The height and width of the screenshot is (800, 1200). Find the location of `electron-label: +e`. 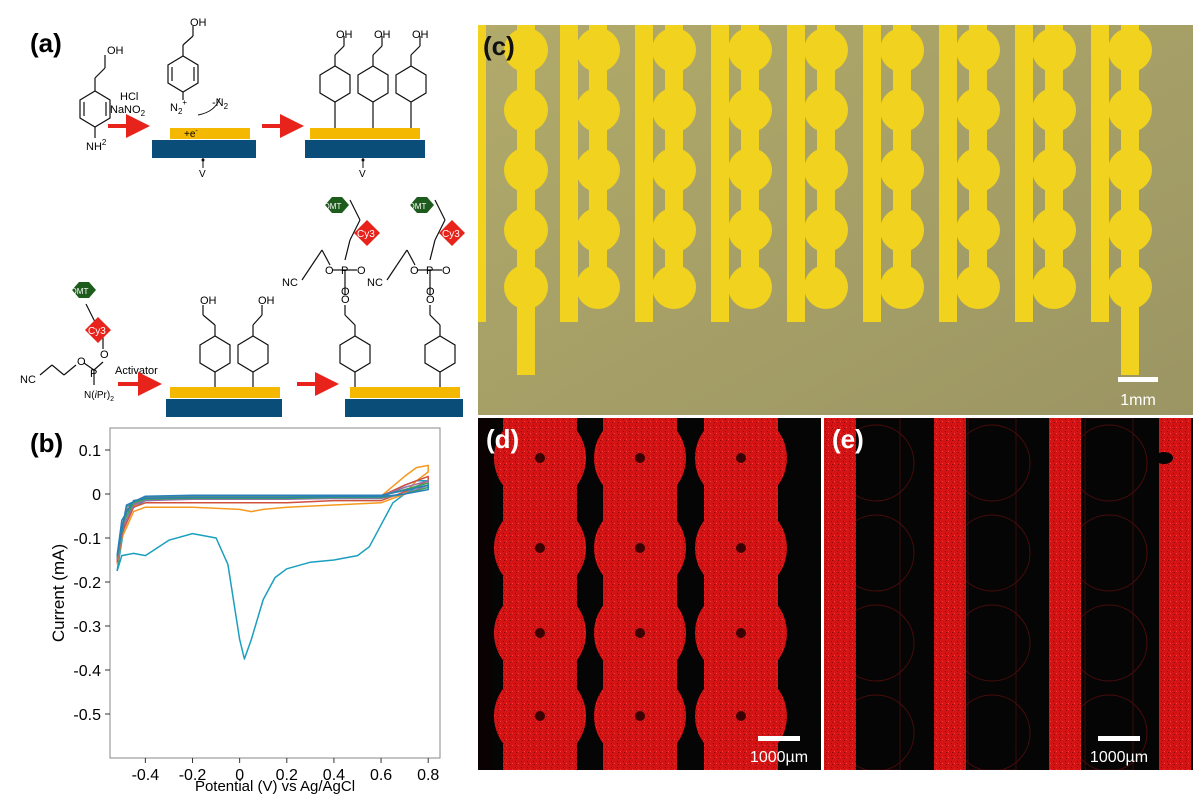

electron-label: +e is located at coordinates (190, 134).